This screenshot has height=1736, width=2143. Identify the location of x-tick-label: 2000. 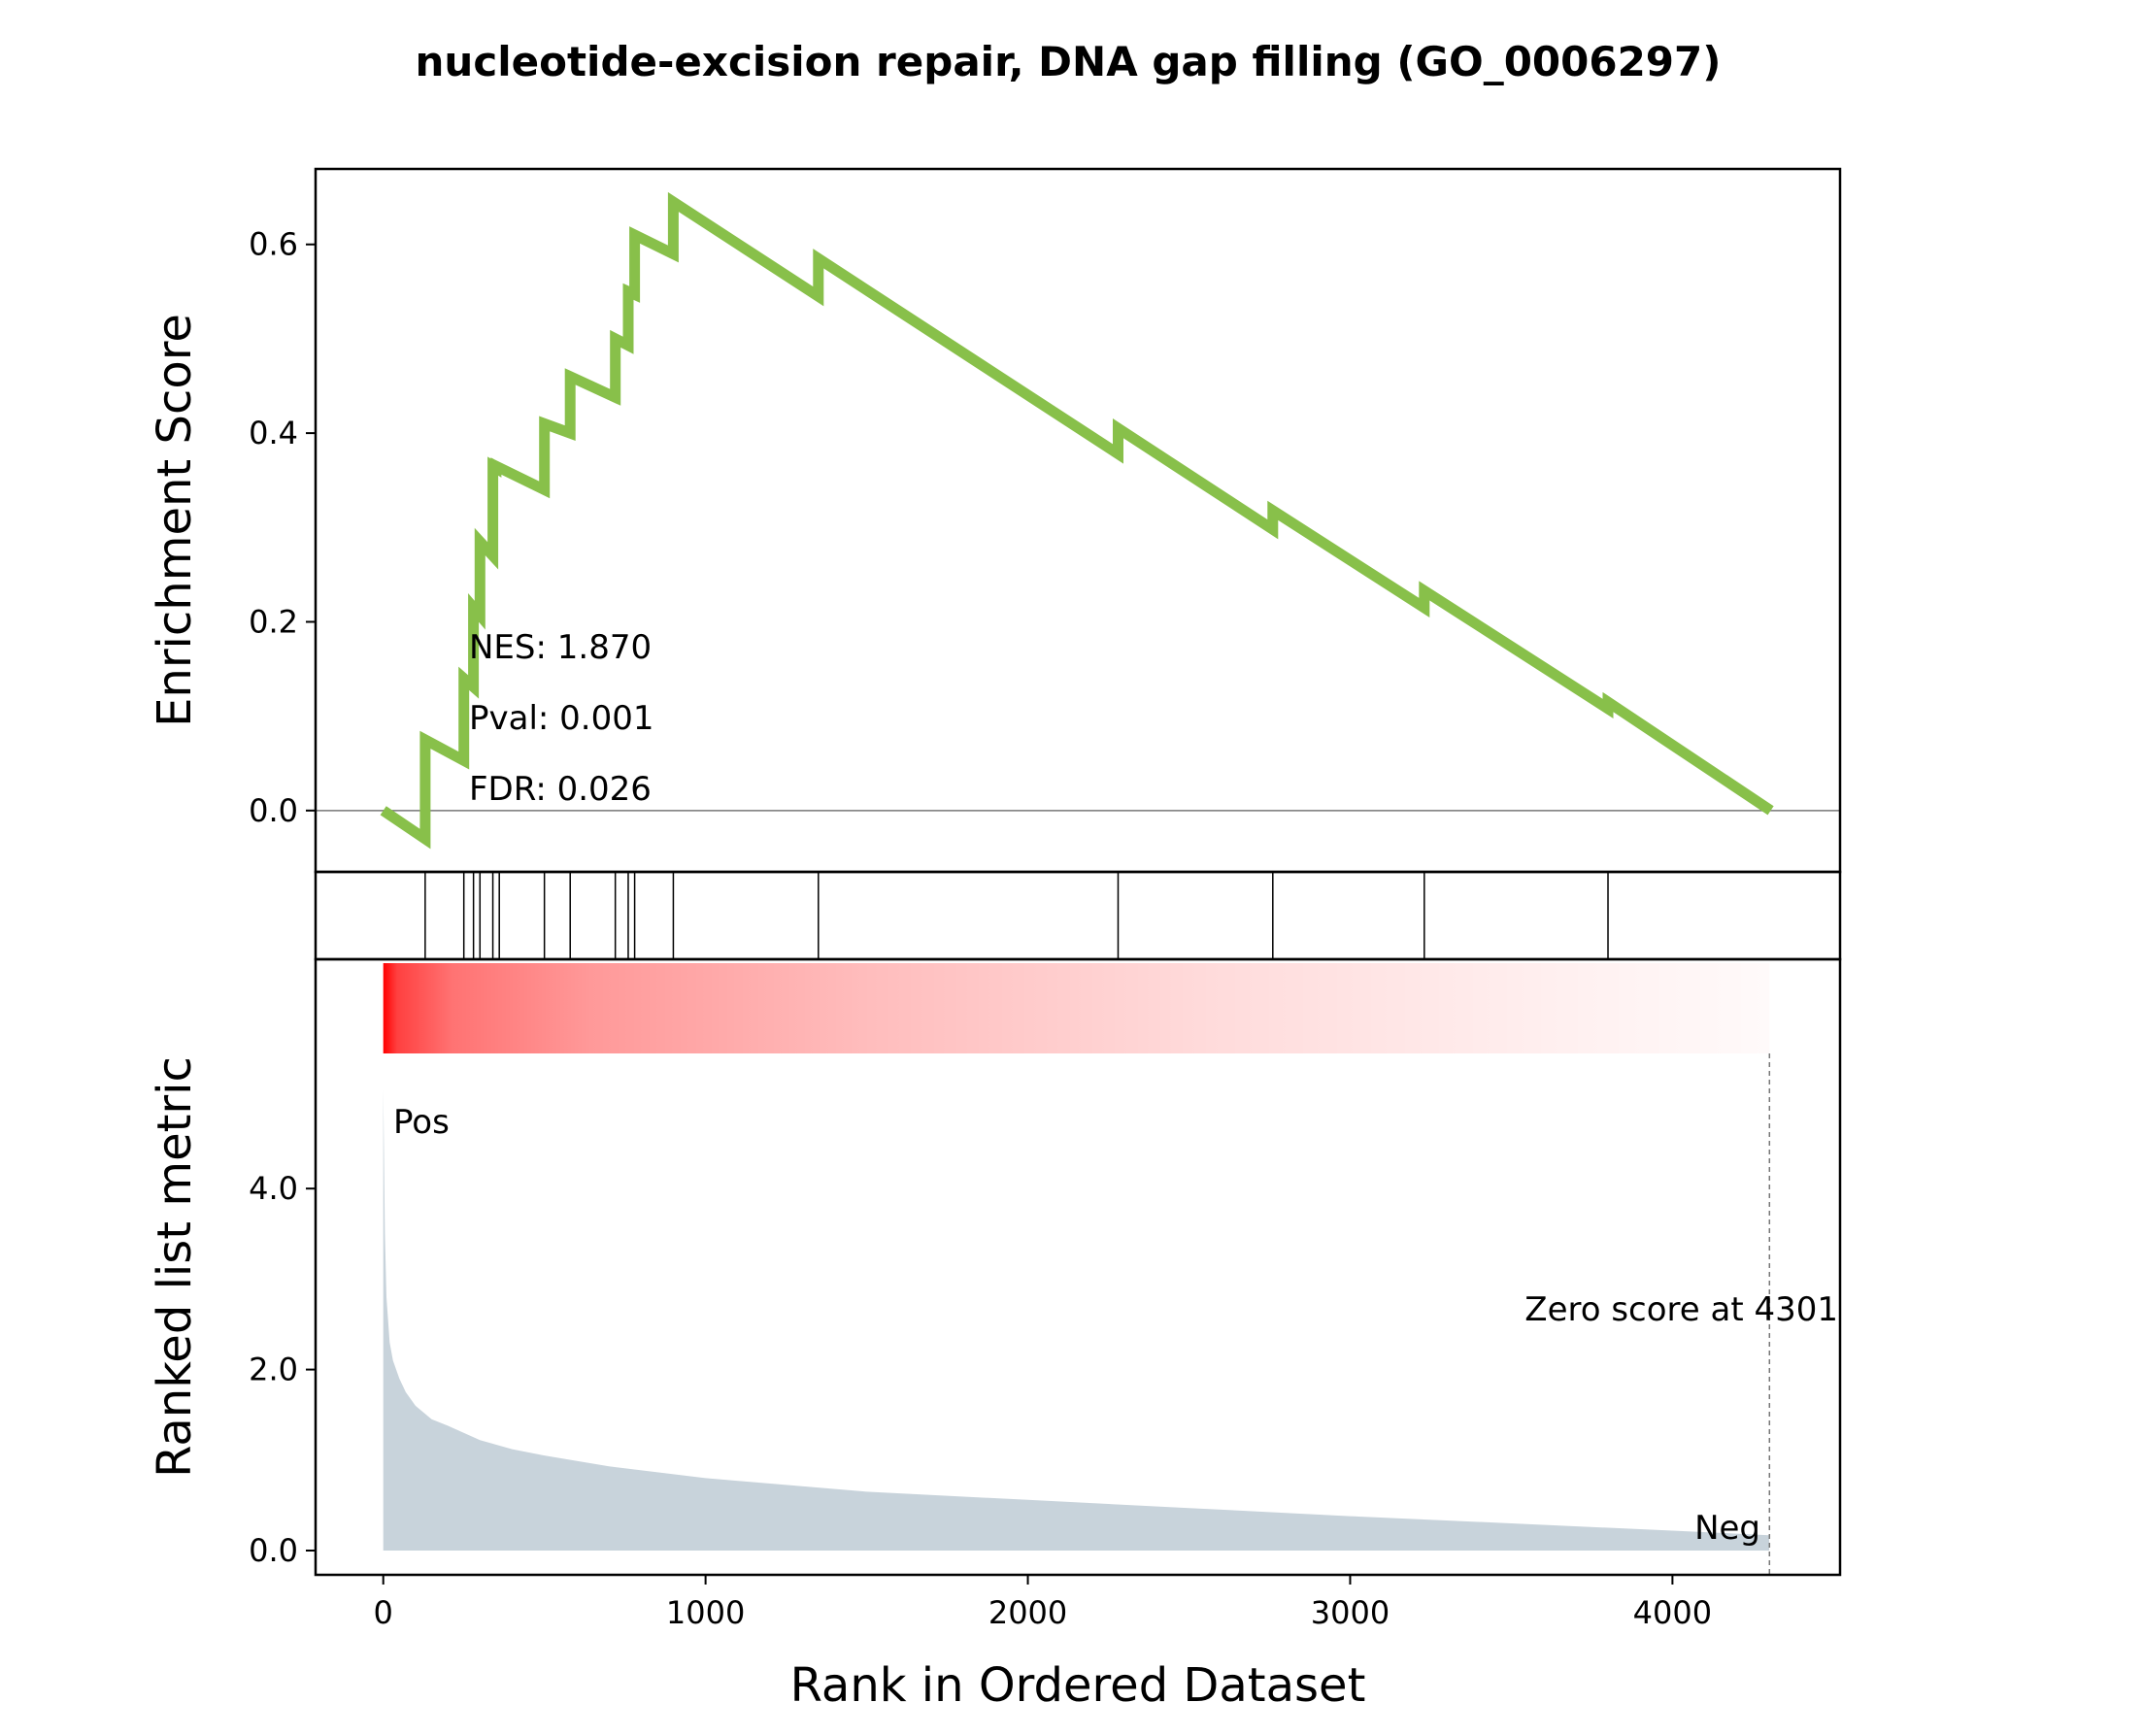
(1027, 1612).